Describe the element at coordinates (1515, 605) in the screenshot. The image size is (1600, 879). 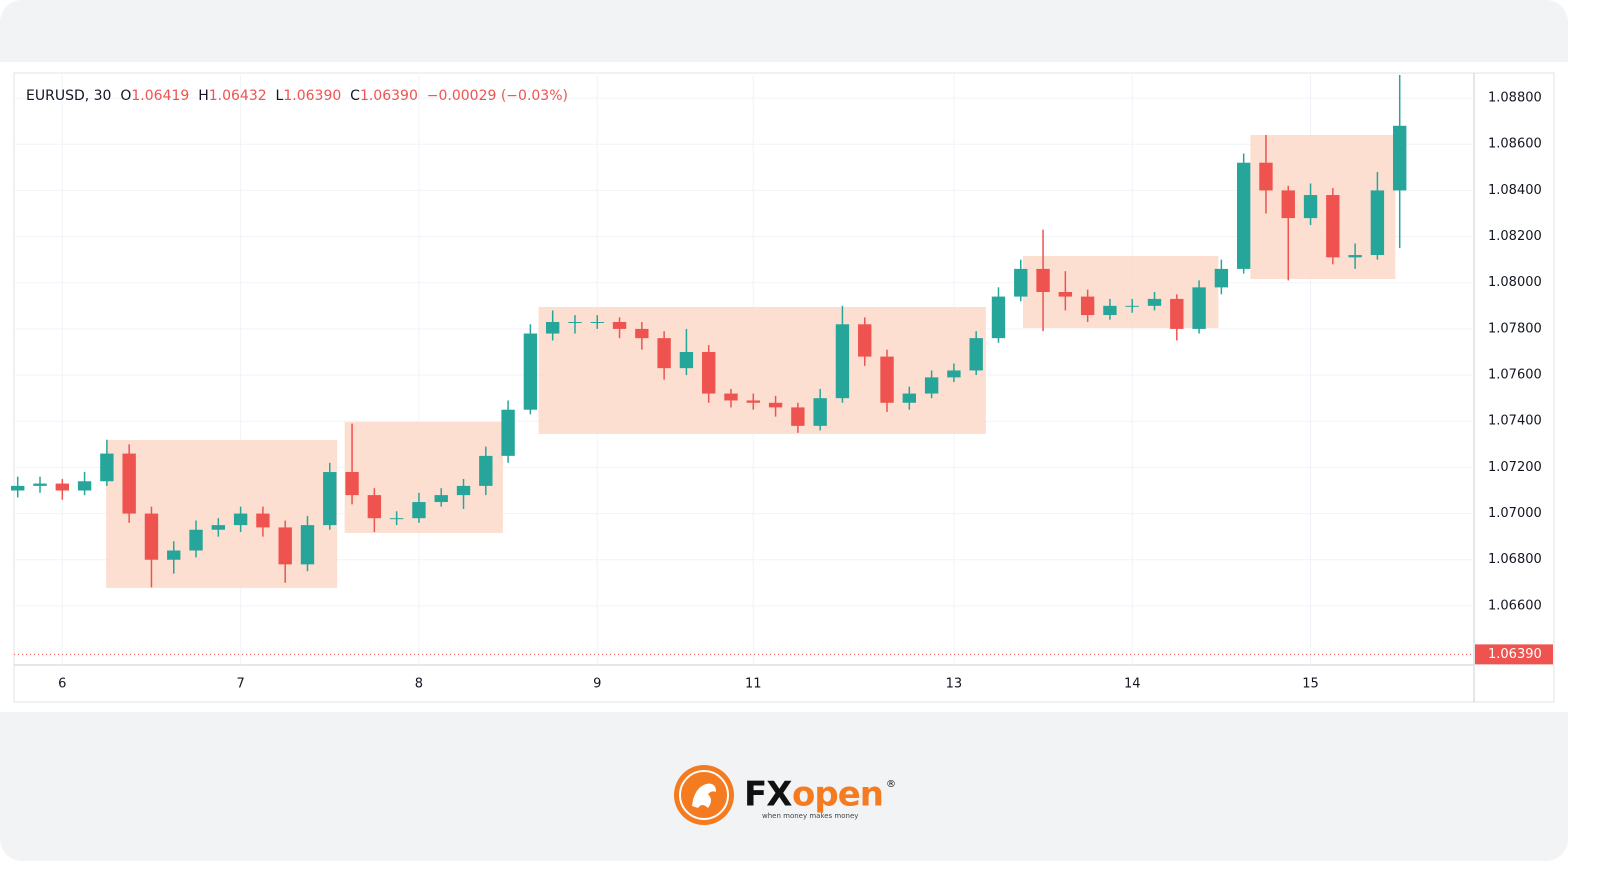
I see `y-tick-label: 1.06600` at that location.